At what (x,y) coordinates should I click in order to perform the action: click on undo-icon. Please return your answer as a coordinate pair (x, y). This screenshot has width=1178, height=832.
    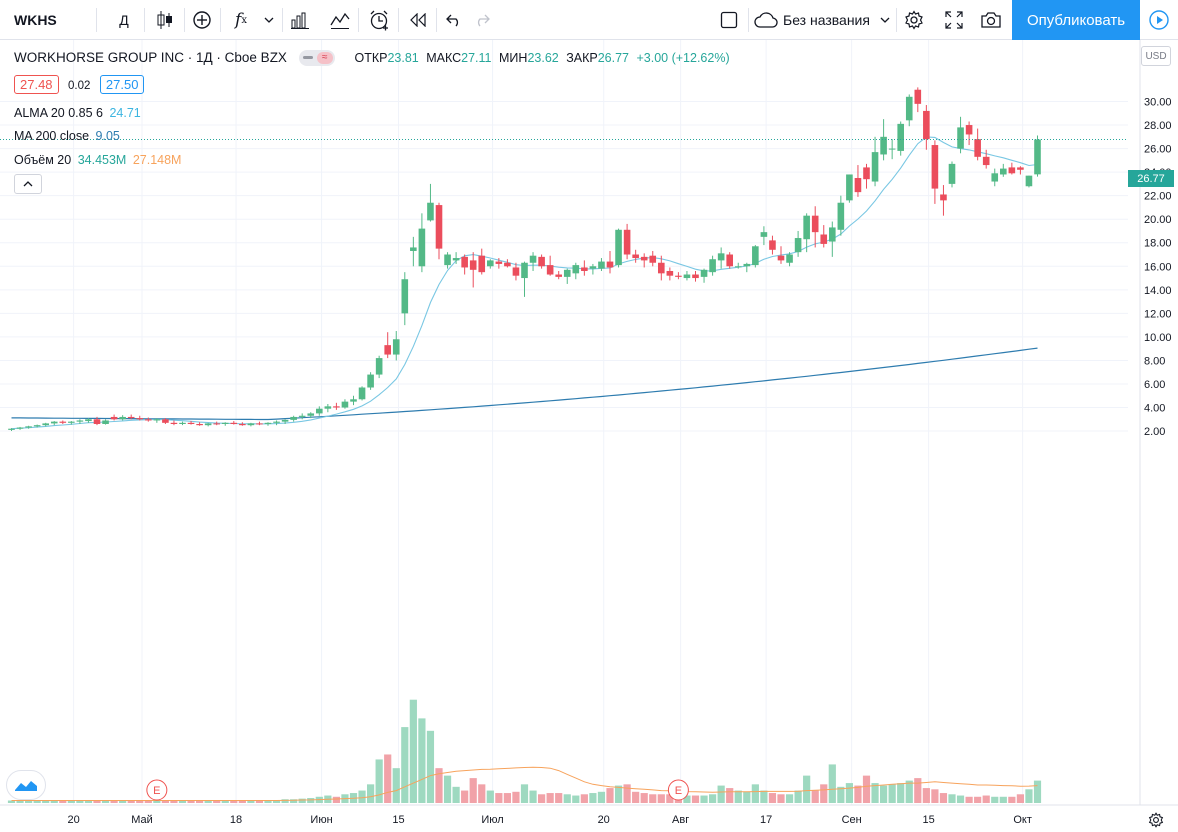
    Looking at the image, I should click on (454, 20).